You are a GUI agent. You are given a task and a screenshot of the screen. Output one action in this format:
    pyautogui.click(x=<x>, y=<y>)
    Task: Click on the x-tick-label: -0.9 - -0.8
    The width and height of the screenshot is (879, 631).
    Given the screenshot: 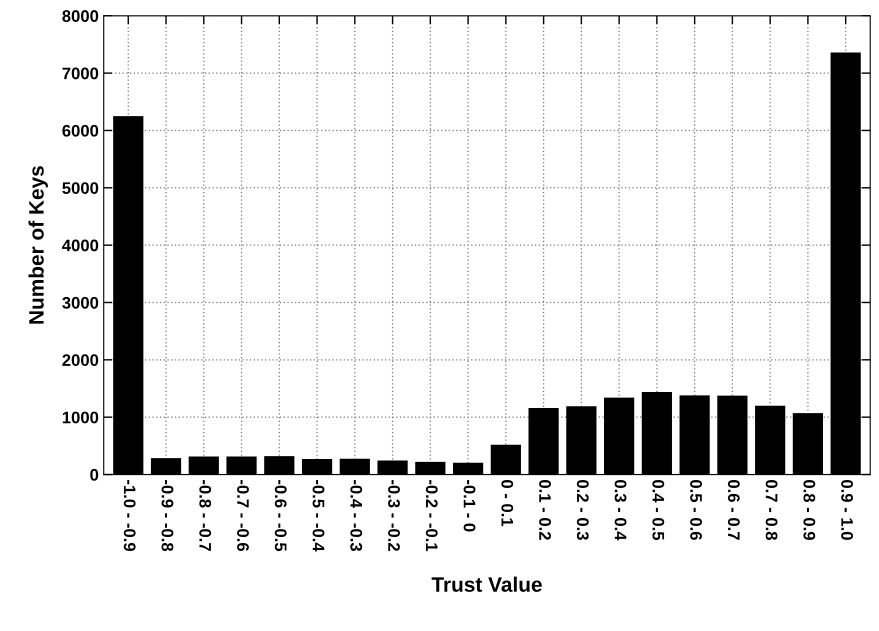 What is the action you would take?
    pyautogui.click(x=168, y=516)
    